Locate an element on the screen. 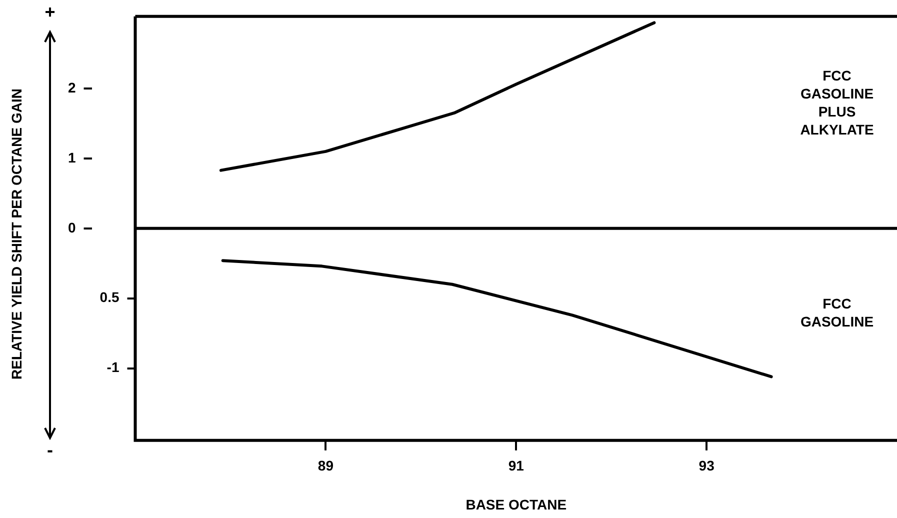  x-tick-label: 93 is located at coordinates (706, 466).